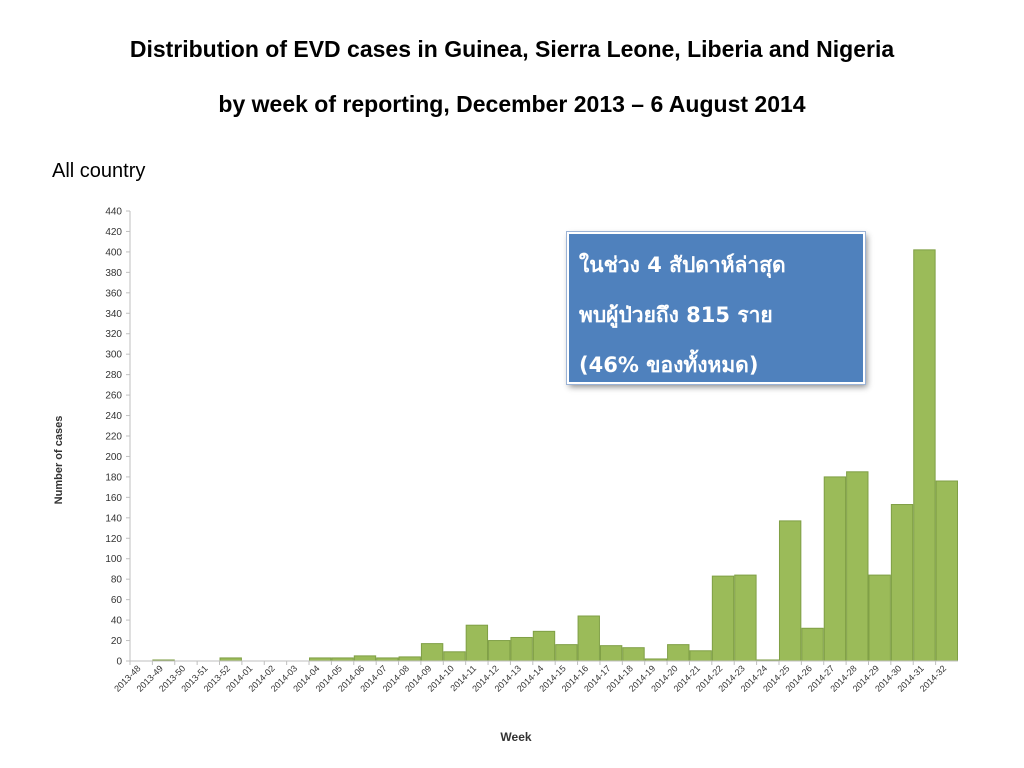 This screenshot has height=768, width=1024. I want to click on y-tick-label: 420, so click(113, 232).